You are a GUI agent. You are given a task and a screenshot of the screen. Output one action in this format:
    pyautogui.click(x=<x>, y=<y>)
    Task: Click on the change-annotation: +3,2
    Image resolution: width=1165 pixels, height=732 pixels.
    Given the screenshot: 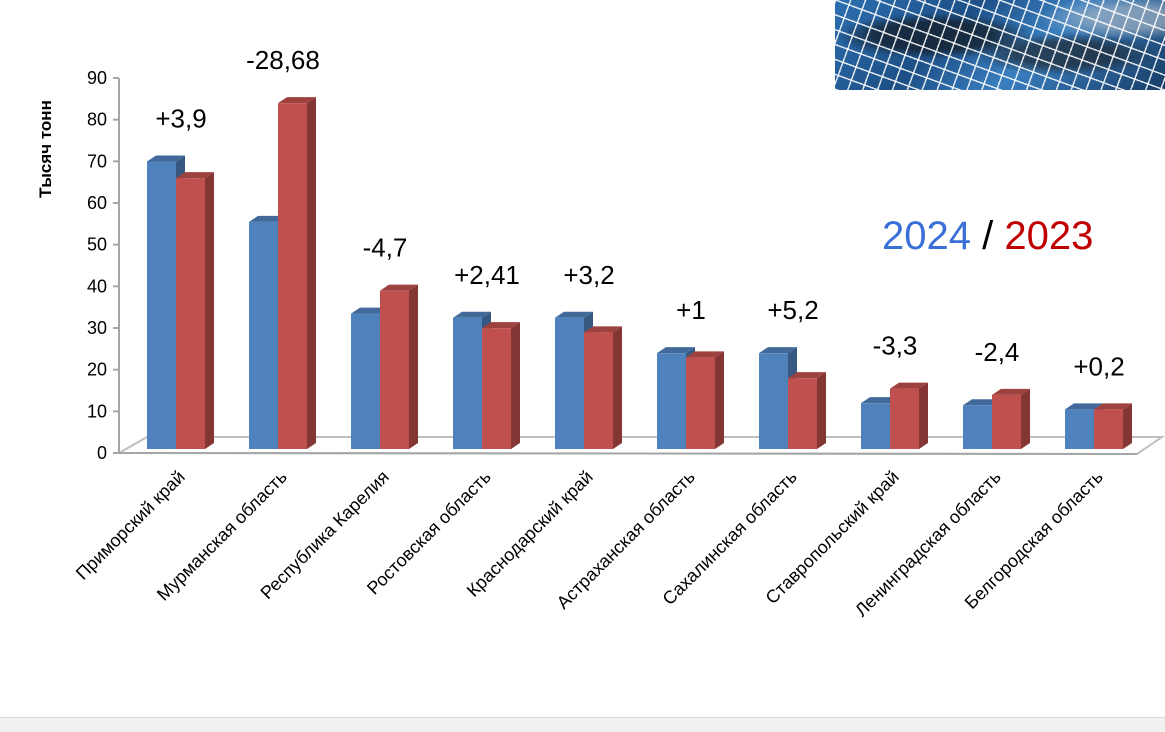 What is the action you would take?
    pyautogui.click(x=588, y=275)
    